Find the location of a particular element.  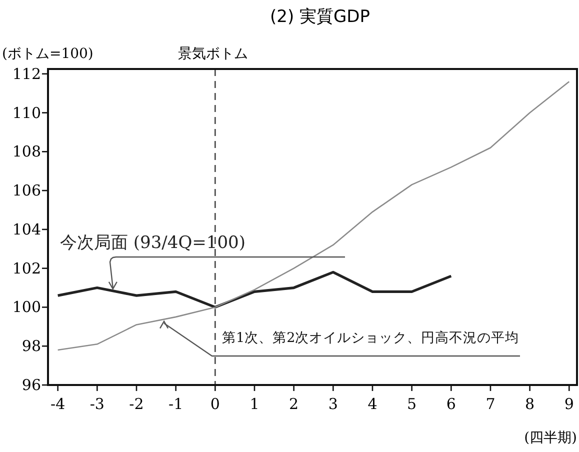

x-tick-label: 0 is located at coordinates (215, 404).